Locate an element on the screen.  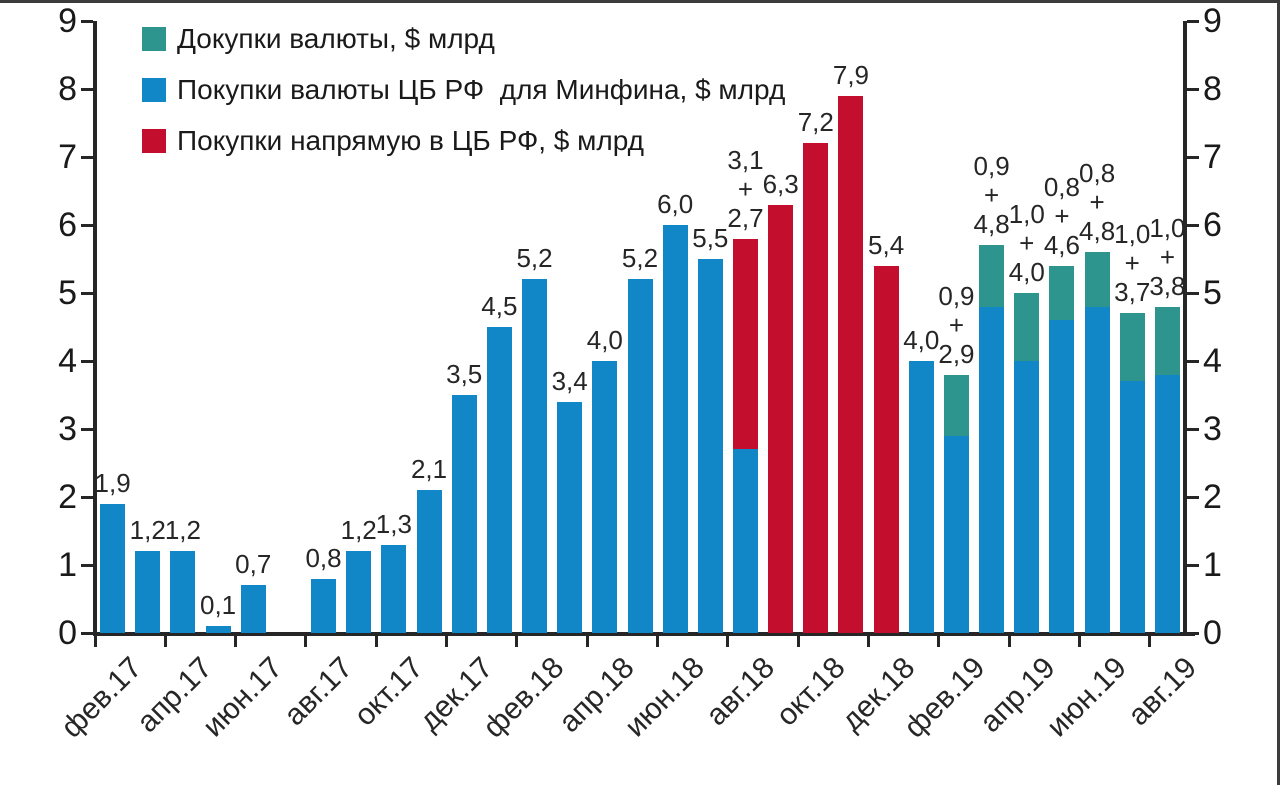
bar-value-label: 3,1 +2,7 is located at coordinates (745, 188).